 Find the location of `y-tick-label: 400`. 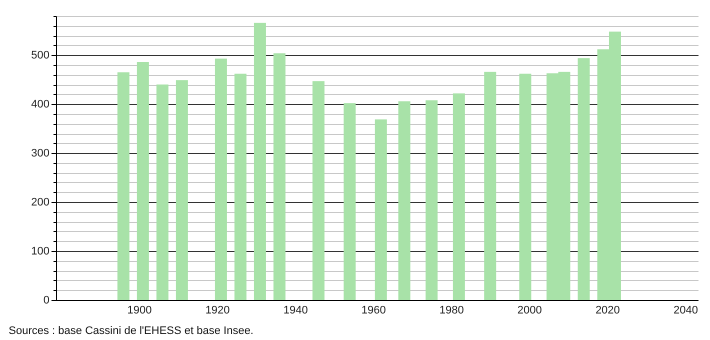

y-tick-label: 400 is located at coordinates (40, 104).